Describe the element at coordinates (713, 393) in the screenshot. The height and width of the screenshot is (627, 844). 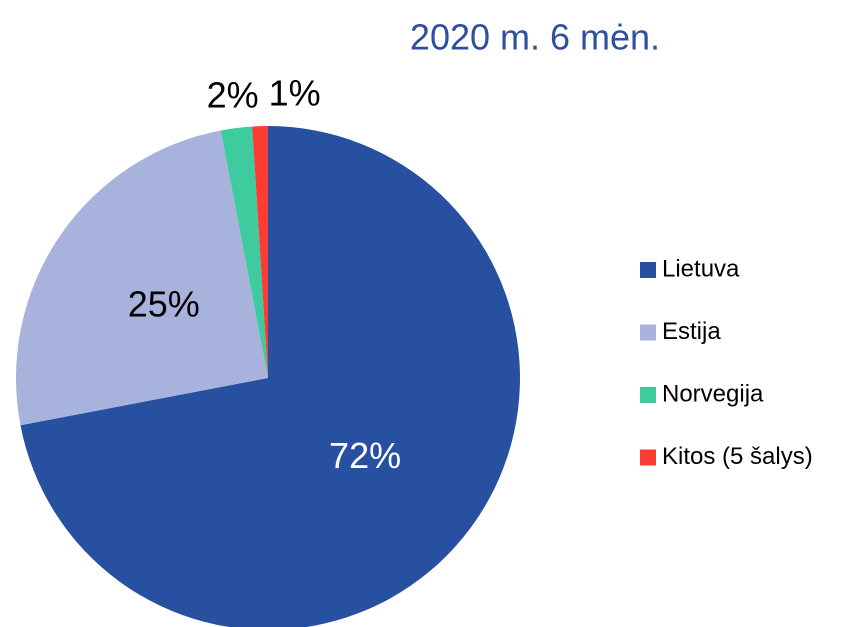
I see `legend-label: Norvegija` at that location.